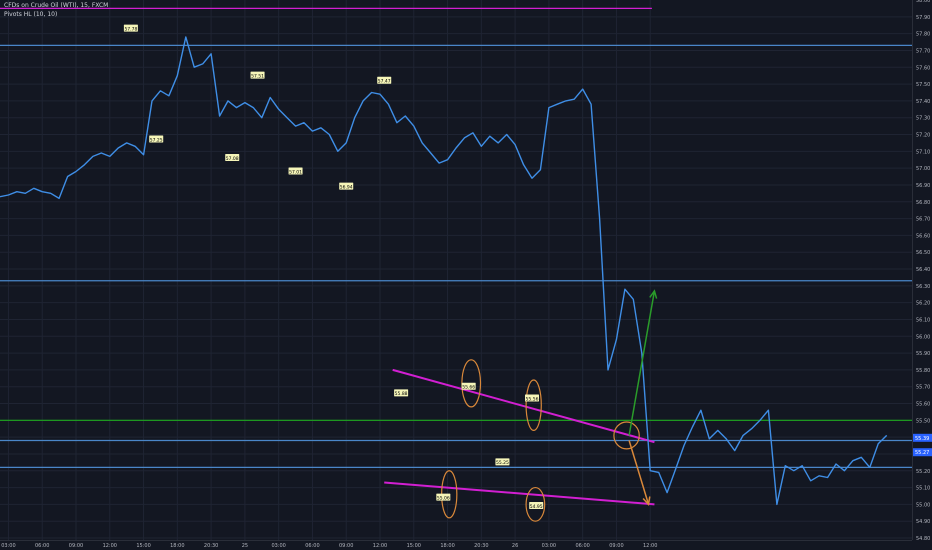 Image resolution: width=932 pixels, height=550 pixels. What do you see at coordinates (923, 371) in the screenshot?
I see `y-tick-label: 55.80` at bounding box center [923, 371].